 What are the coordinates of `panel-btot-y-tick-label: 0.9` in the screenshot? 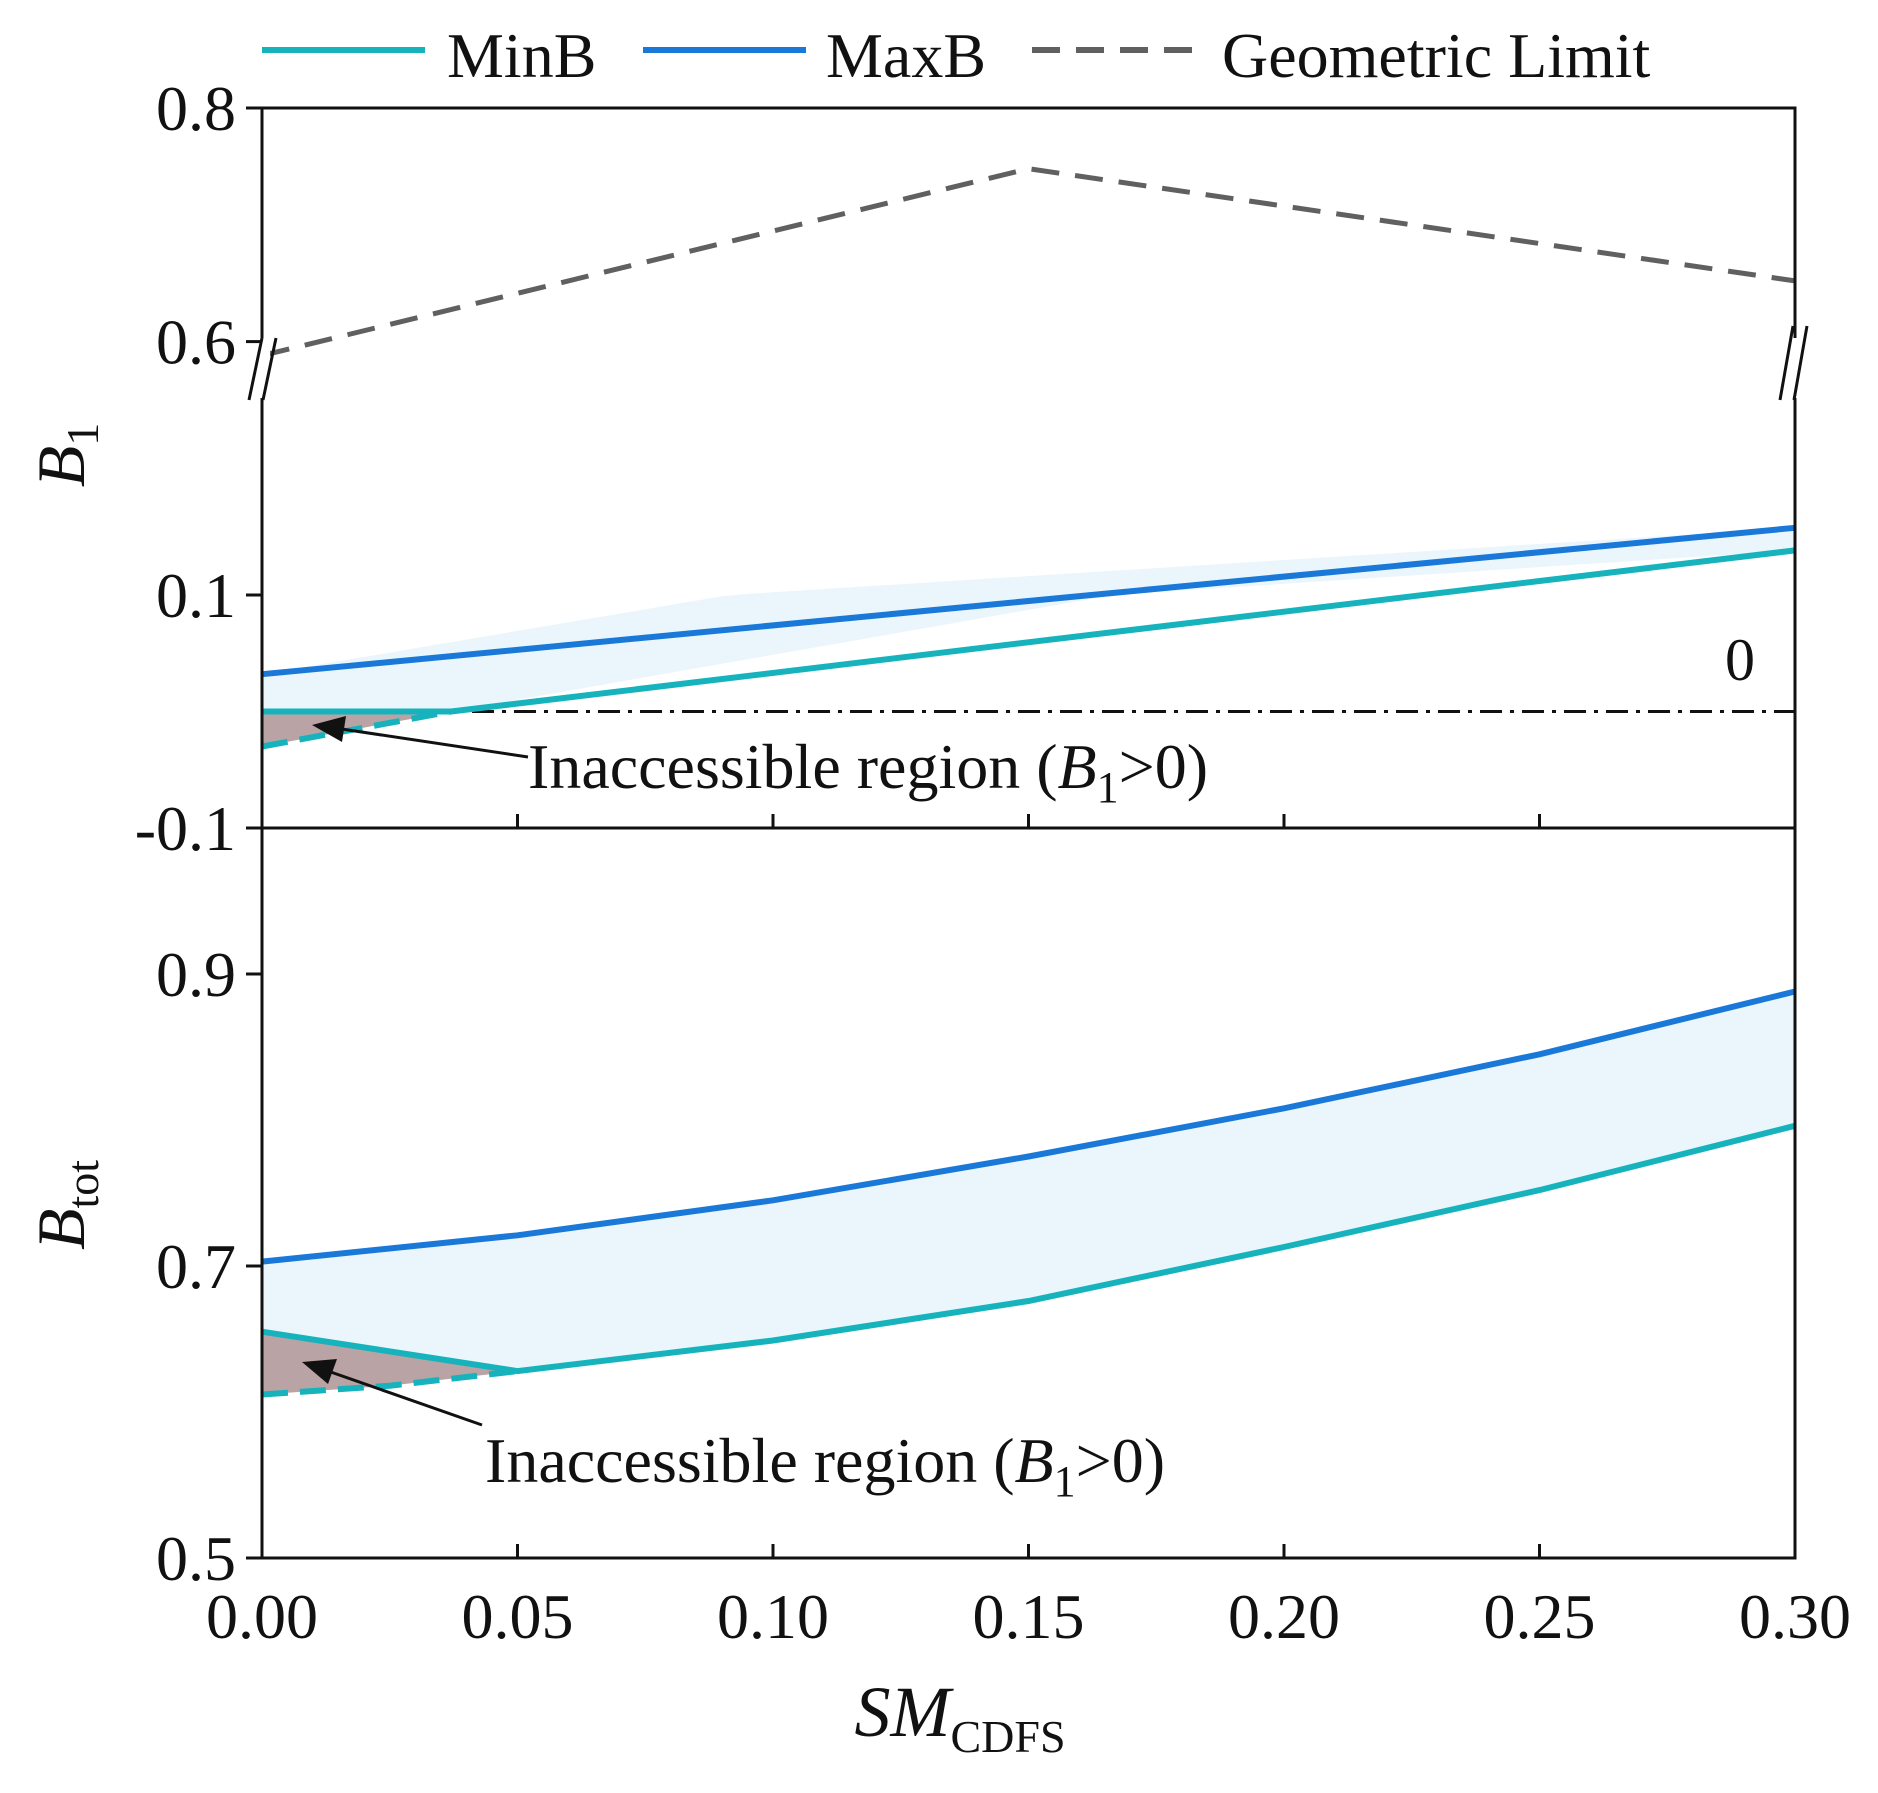 It's located at (196, 974).